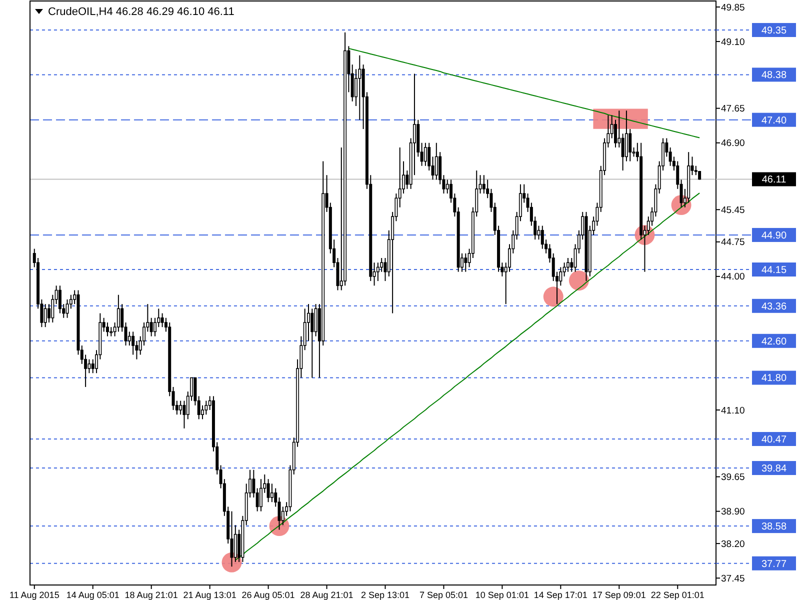  Describe the element at coordinates (774, 76) in the screenshot. I see `ref-line-label: 48.38` at that location.